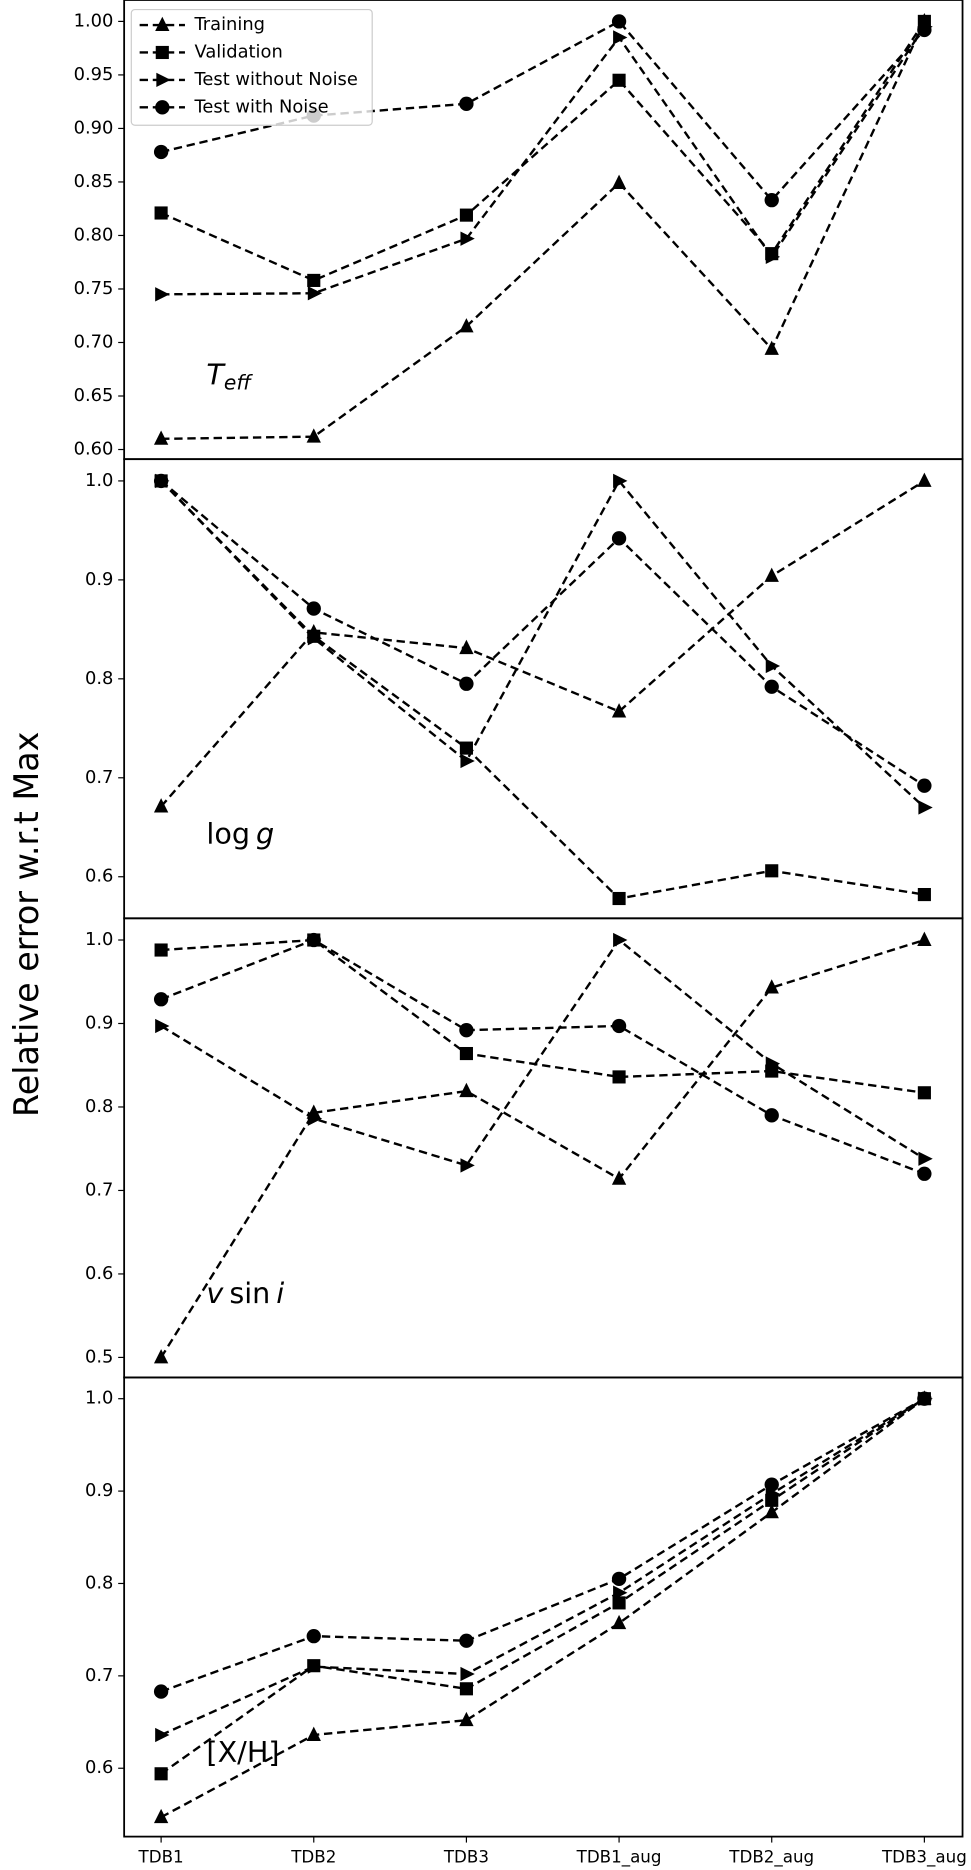 The height and width of the screenshot is (1870, 971). I want to click on annotation-part: T, so click(216, 375).